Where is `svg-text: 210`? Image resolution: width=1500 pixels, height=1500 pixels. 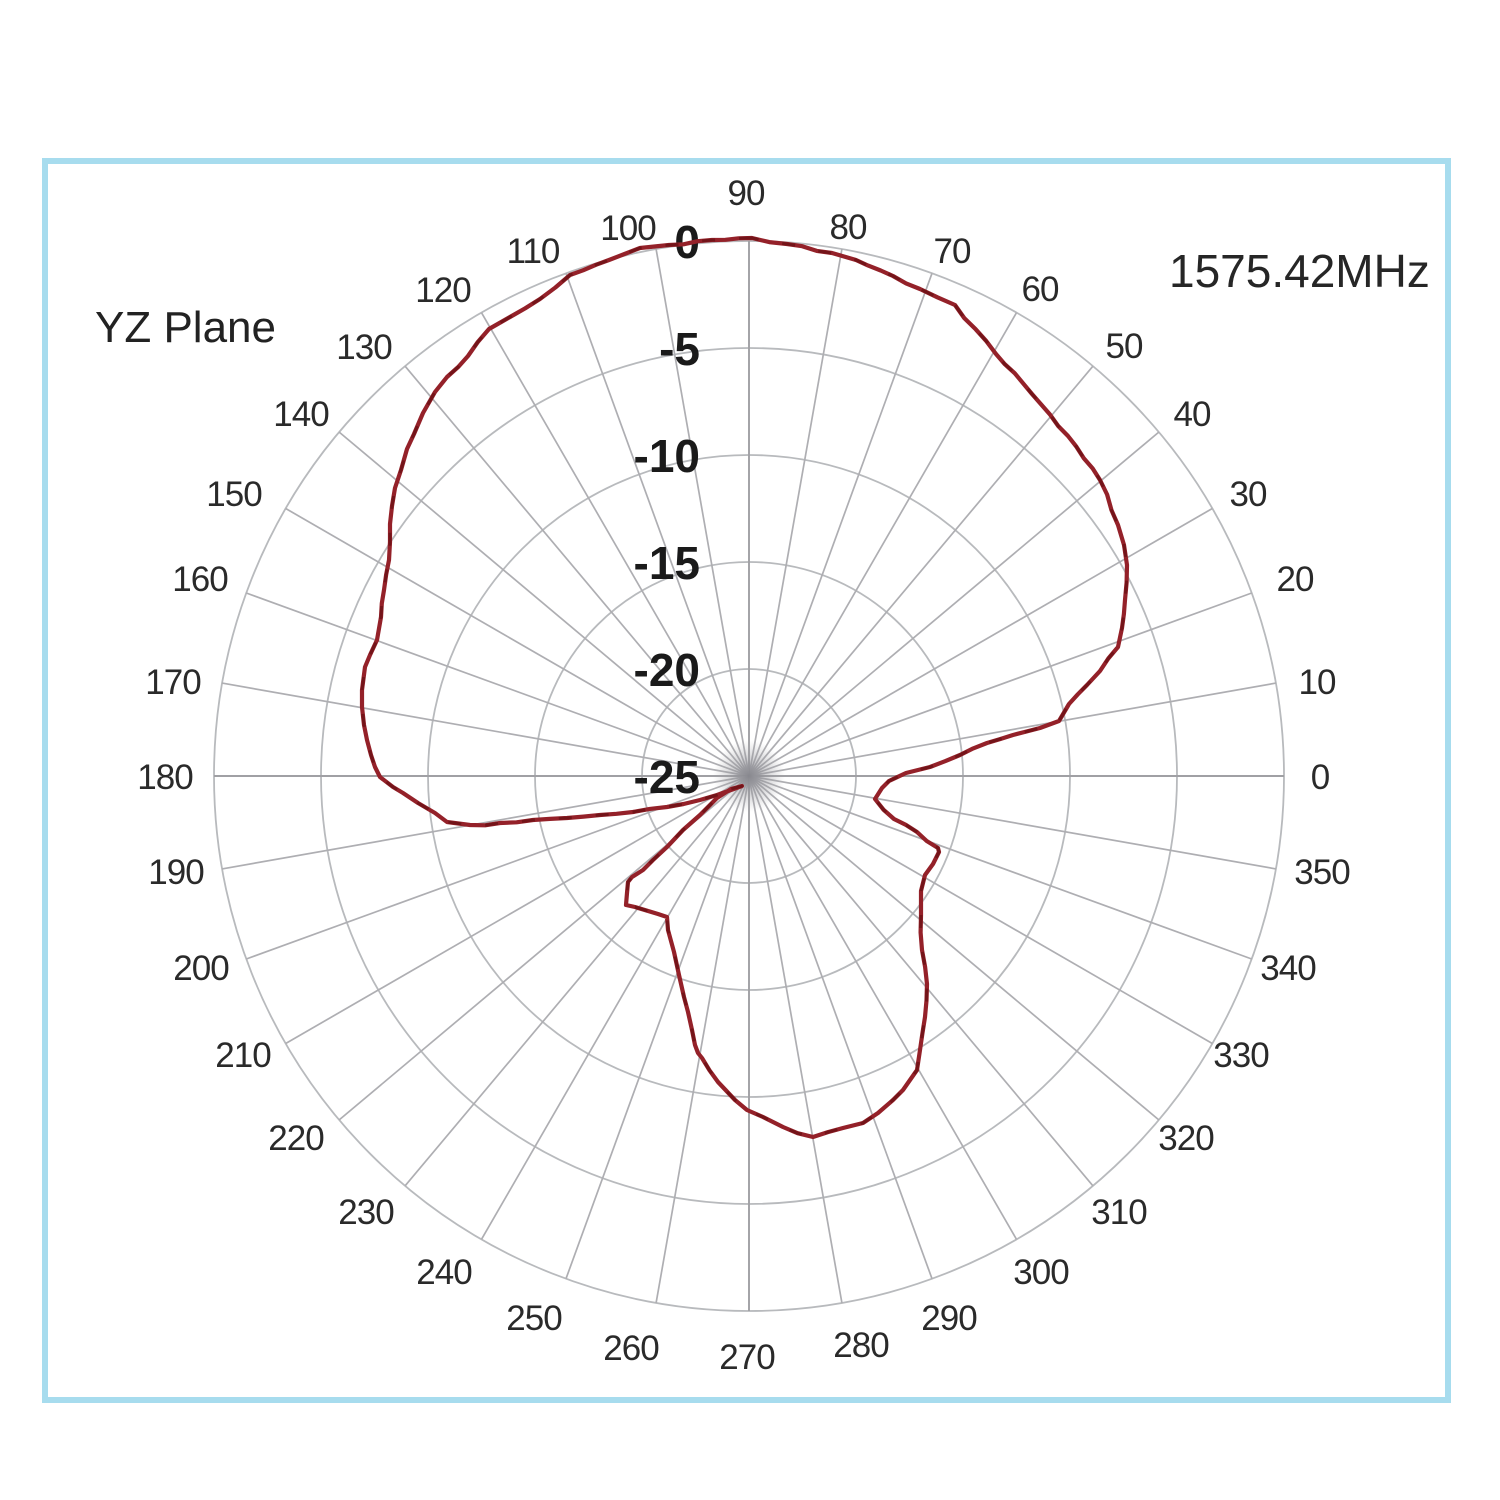 svg-text: 210 is located at coordinates (243, 1055).